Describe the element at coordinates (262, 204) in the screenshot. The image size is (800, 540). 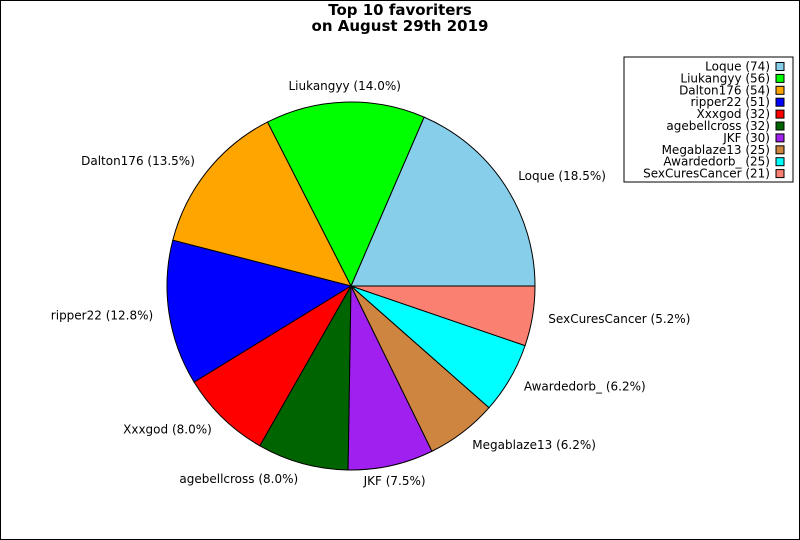
I see `pie-slice-dalton176` at that location.